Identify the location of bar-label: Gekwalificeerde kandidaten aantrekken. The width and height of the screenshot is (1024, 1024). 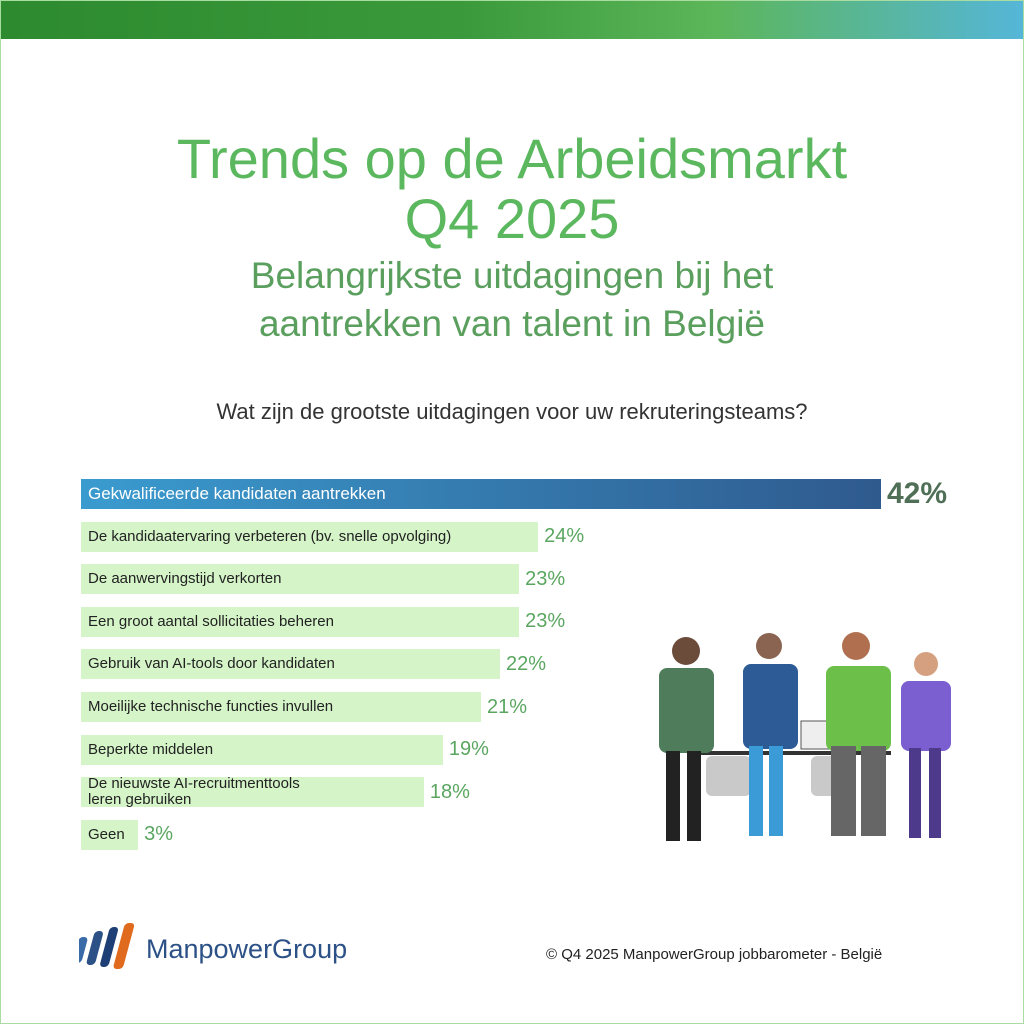
(237, 493).